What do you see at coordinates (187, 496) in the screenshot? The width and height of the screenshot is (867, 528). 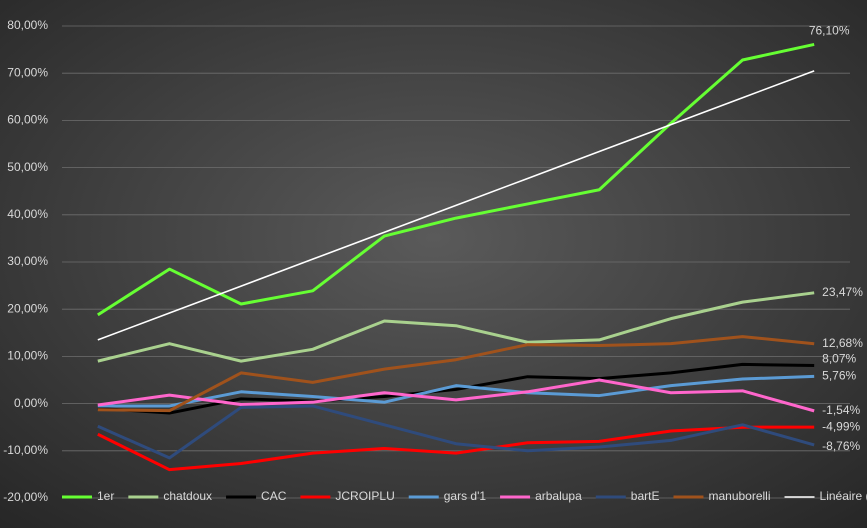 I see `legend-label: chatdoux` at bounding box center [187, 496].